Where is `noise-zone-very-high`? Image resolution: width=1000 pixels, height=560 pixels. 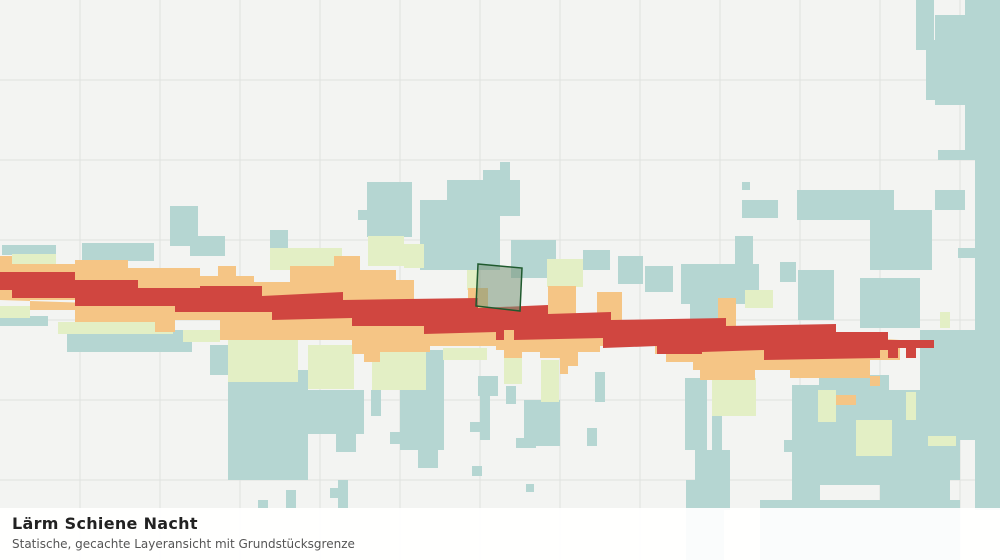
noise-zone-very-high is located at coordinates (467, 316).